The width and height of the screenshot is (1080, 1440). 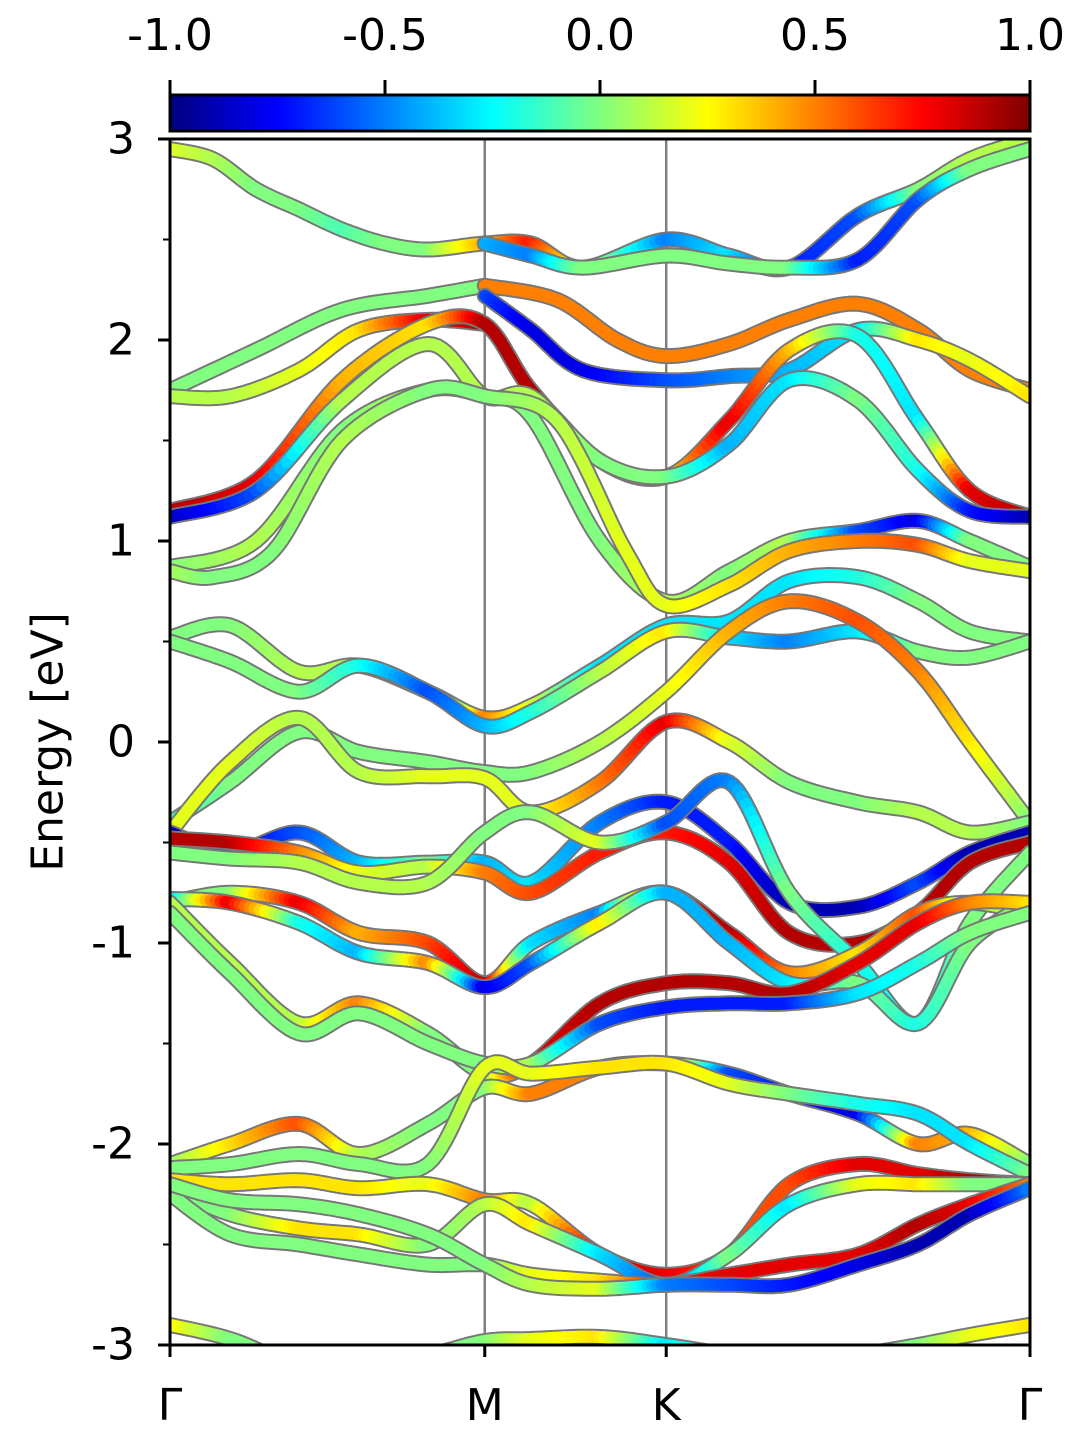 I want to click on colorbar-tick-label: 1.0, so click(x=1030, y=35).